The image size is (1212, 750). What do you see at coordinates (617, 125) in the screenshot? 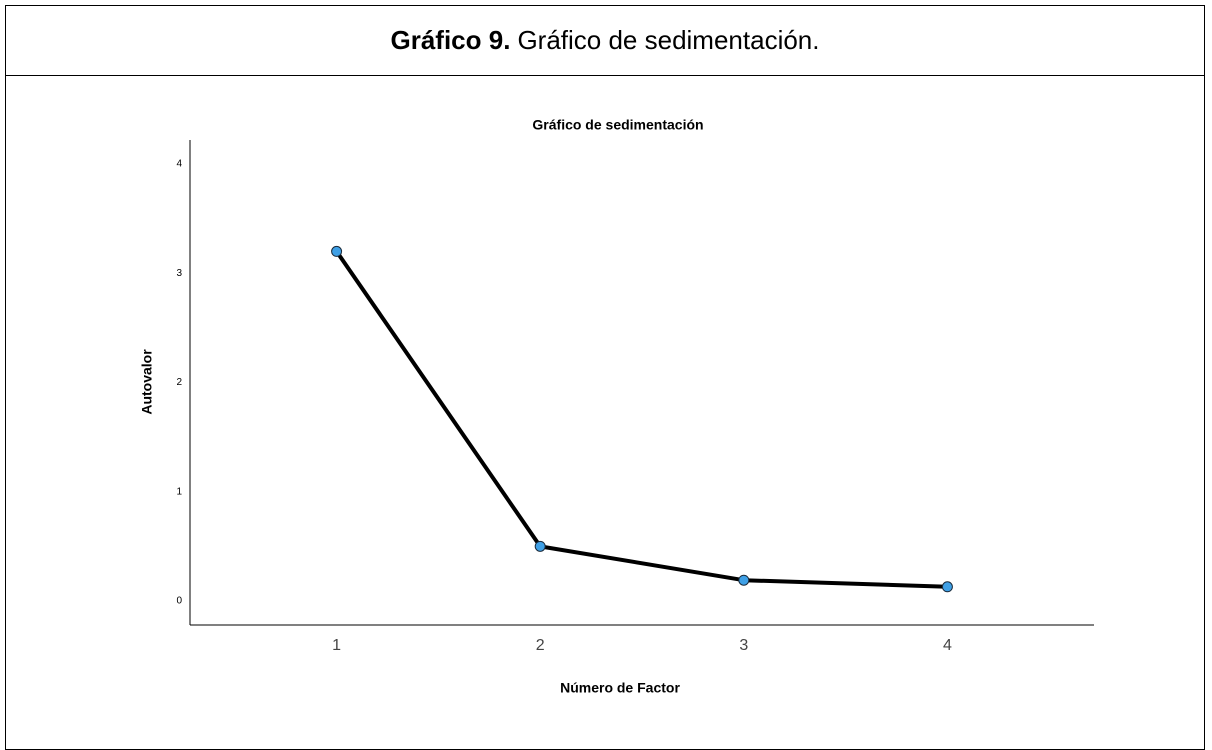
I see `chart-title: Gráfico de sedimentación` at bounding box center [617, 125].